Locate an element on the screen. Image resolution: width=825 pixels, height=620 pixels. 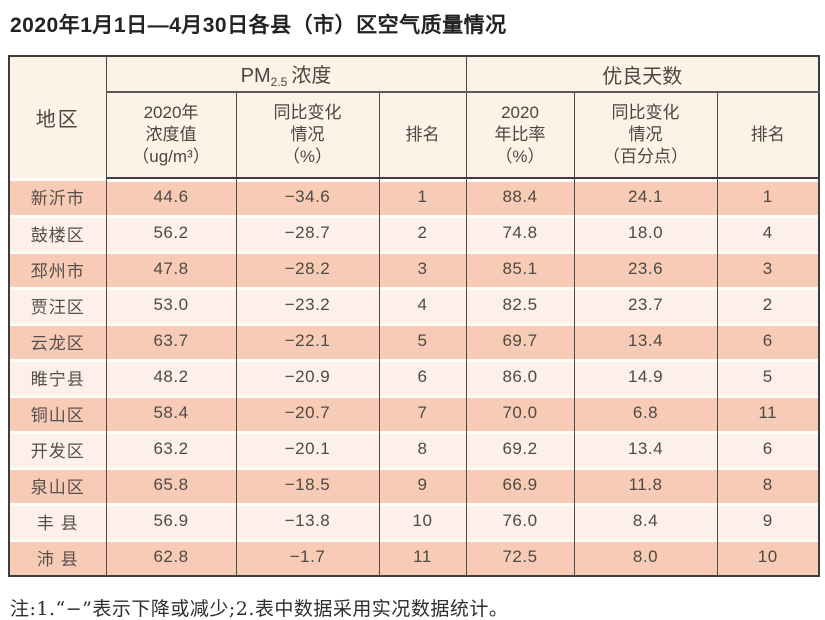
value-cell: 23.6 is located at coordinates (645, 269).